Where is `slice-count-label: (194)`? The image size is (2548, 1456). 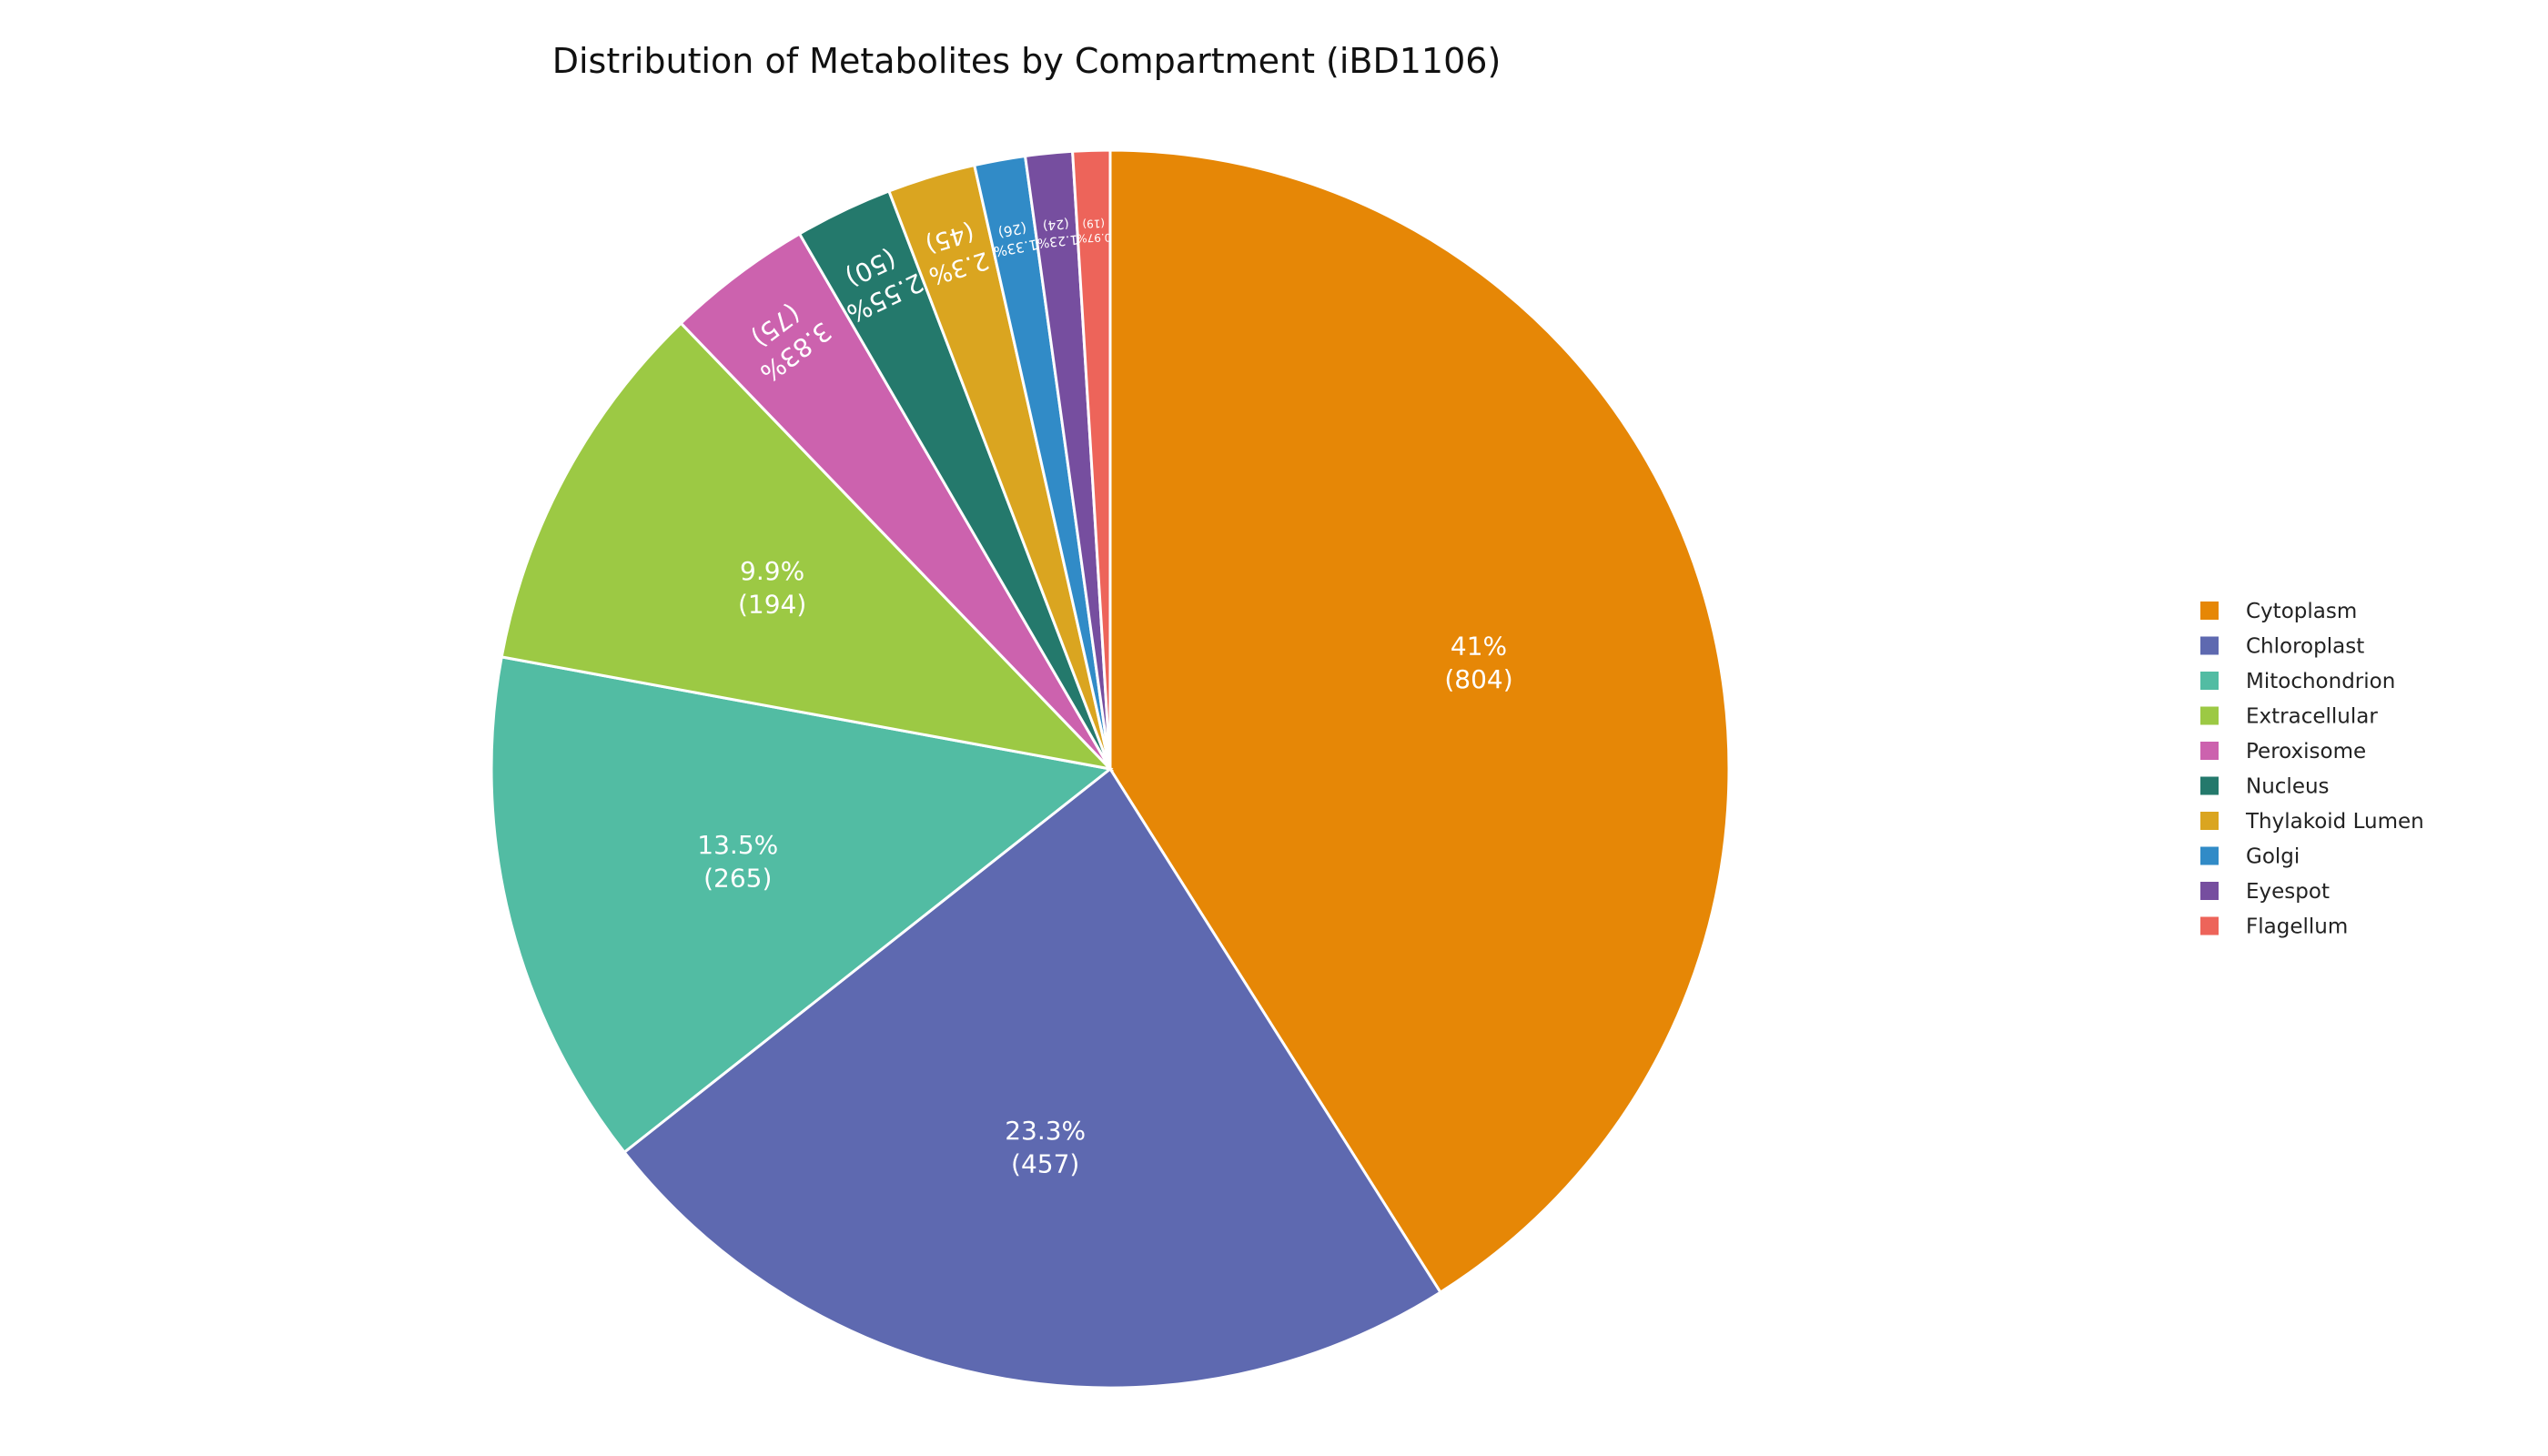
slice-count-label: (194) is located at coordinates (772, 604).